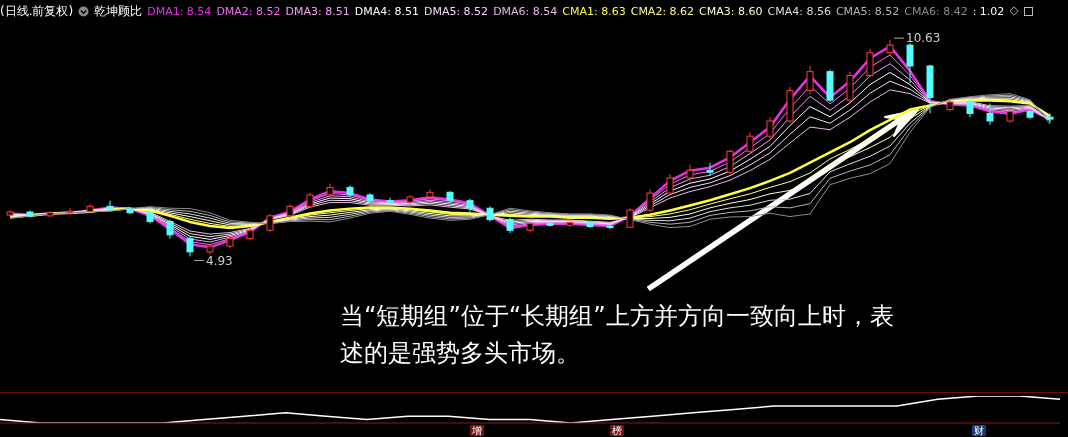  Describe the element at coordinates (936, 11) in the screenshot. I see `text: CMA6: 8.42` at that location.